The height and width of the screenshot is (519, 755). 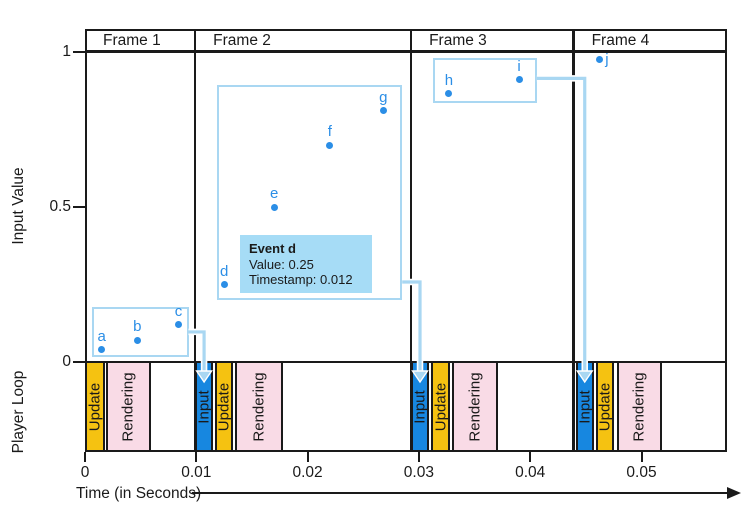 I want to click on frame-label-2: Frame 2, so click(x=242, y=40).